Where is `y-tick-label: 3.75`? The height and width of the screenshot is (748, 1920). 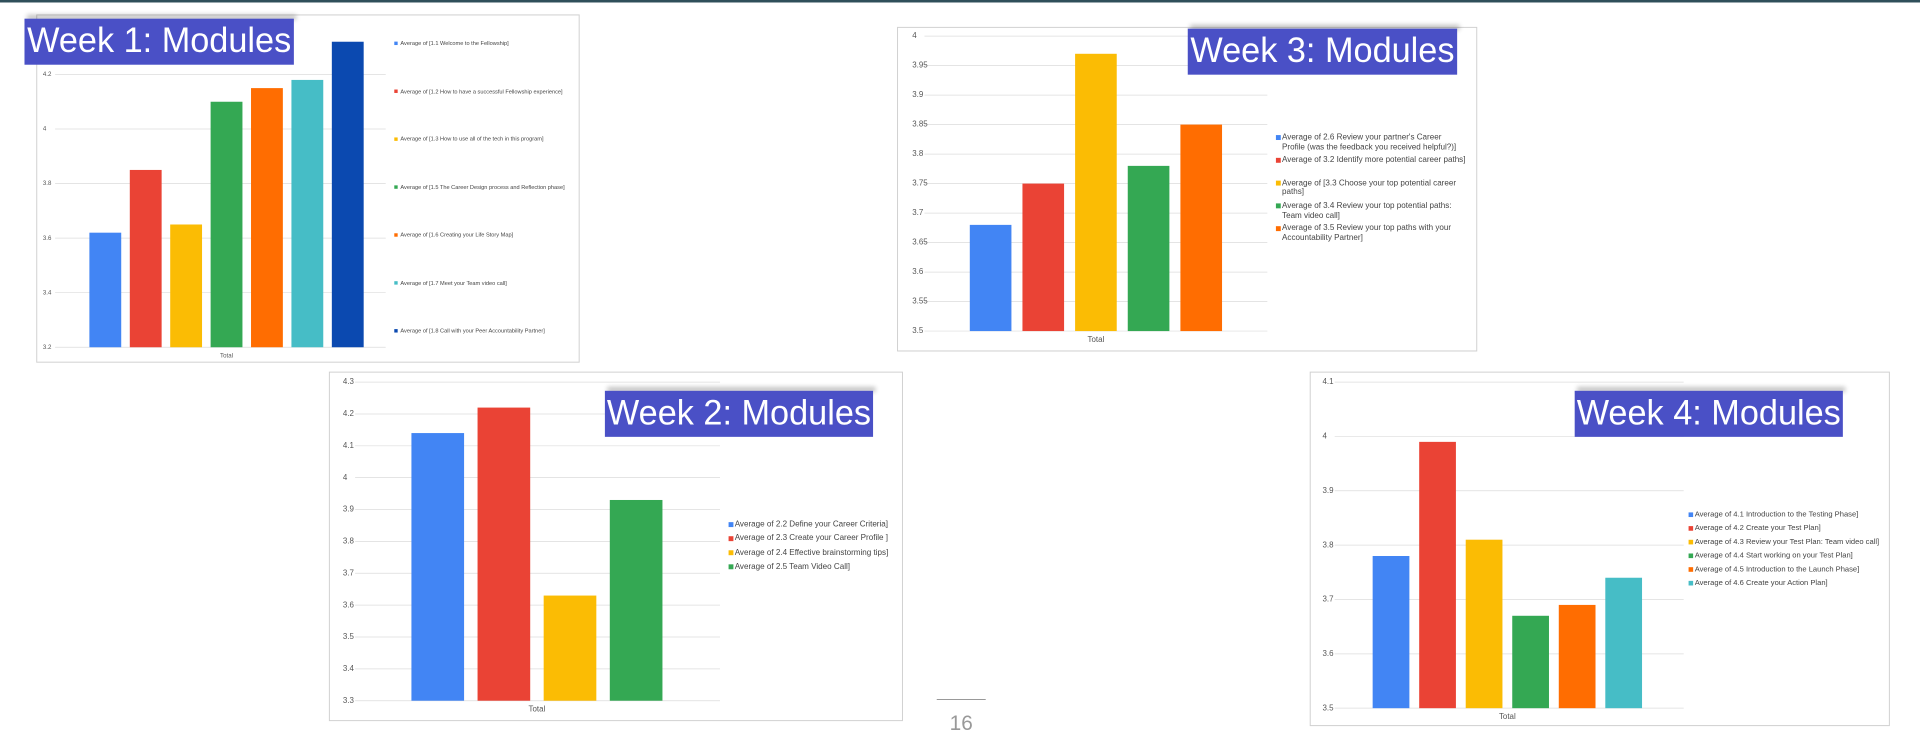 y-tick-label: 3.75 is located at coordinates (920, 183).